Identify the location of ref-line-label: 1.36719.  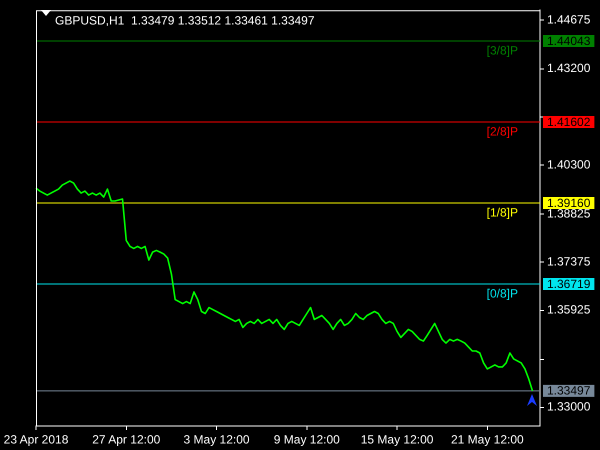
(569, 283).